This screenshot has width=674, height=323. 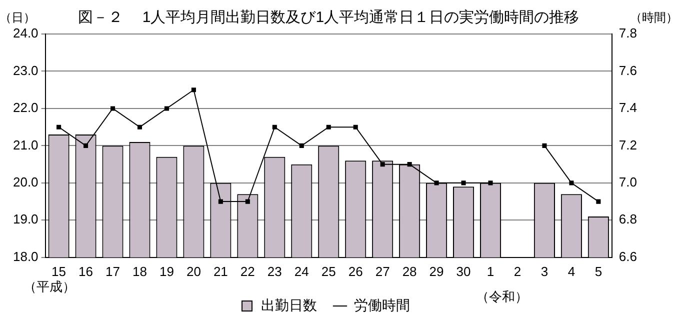 I want to click on y2-tick-label: 7.6, so click(x=628, y=70).